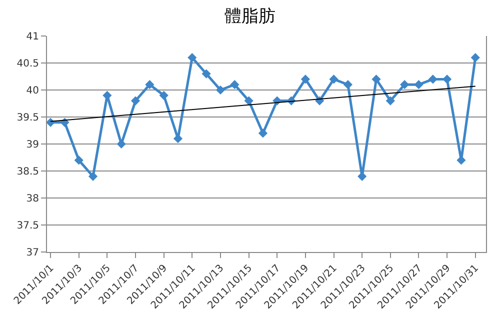 This screenshot has width=500, height=323. What do you see at coordinates (32, 91) in the screenshot?
I see `y-tick-label: 40` at bounding box center [32, 91].